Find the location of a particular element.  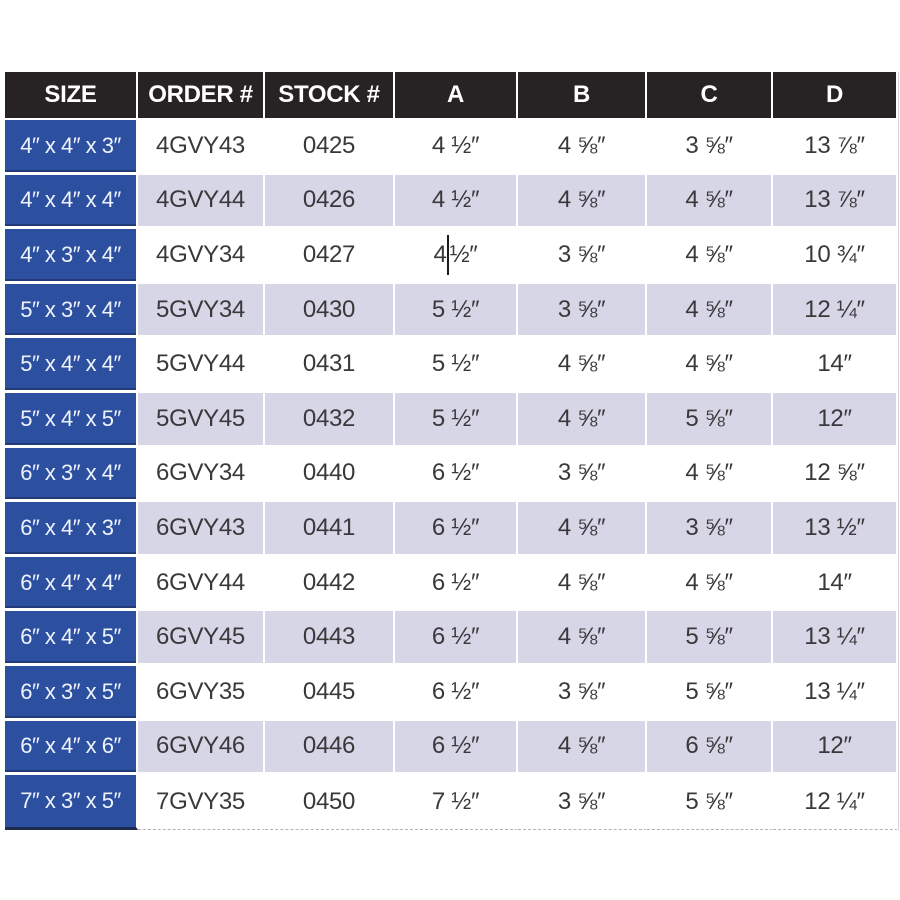

header-cell-b: B is located at coordinates (582, 96).